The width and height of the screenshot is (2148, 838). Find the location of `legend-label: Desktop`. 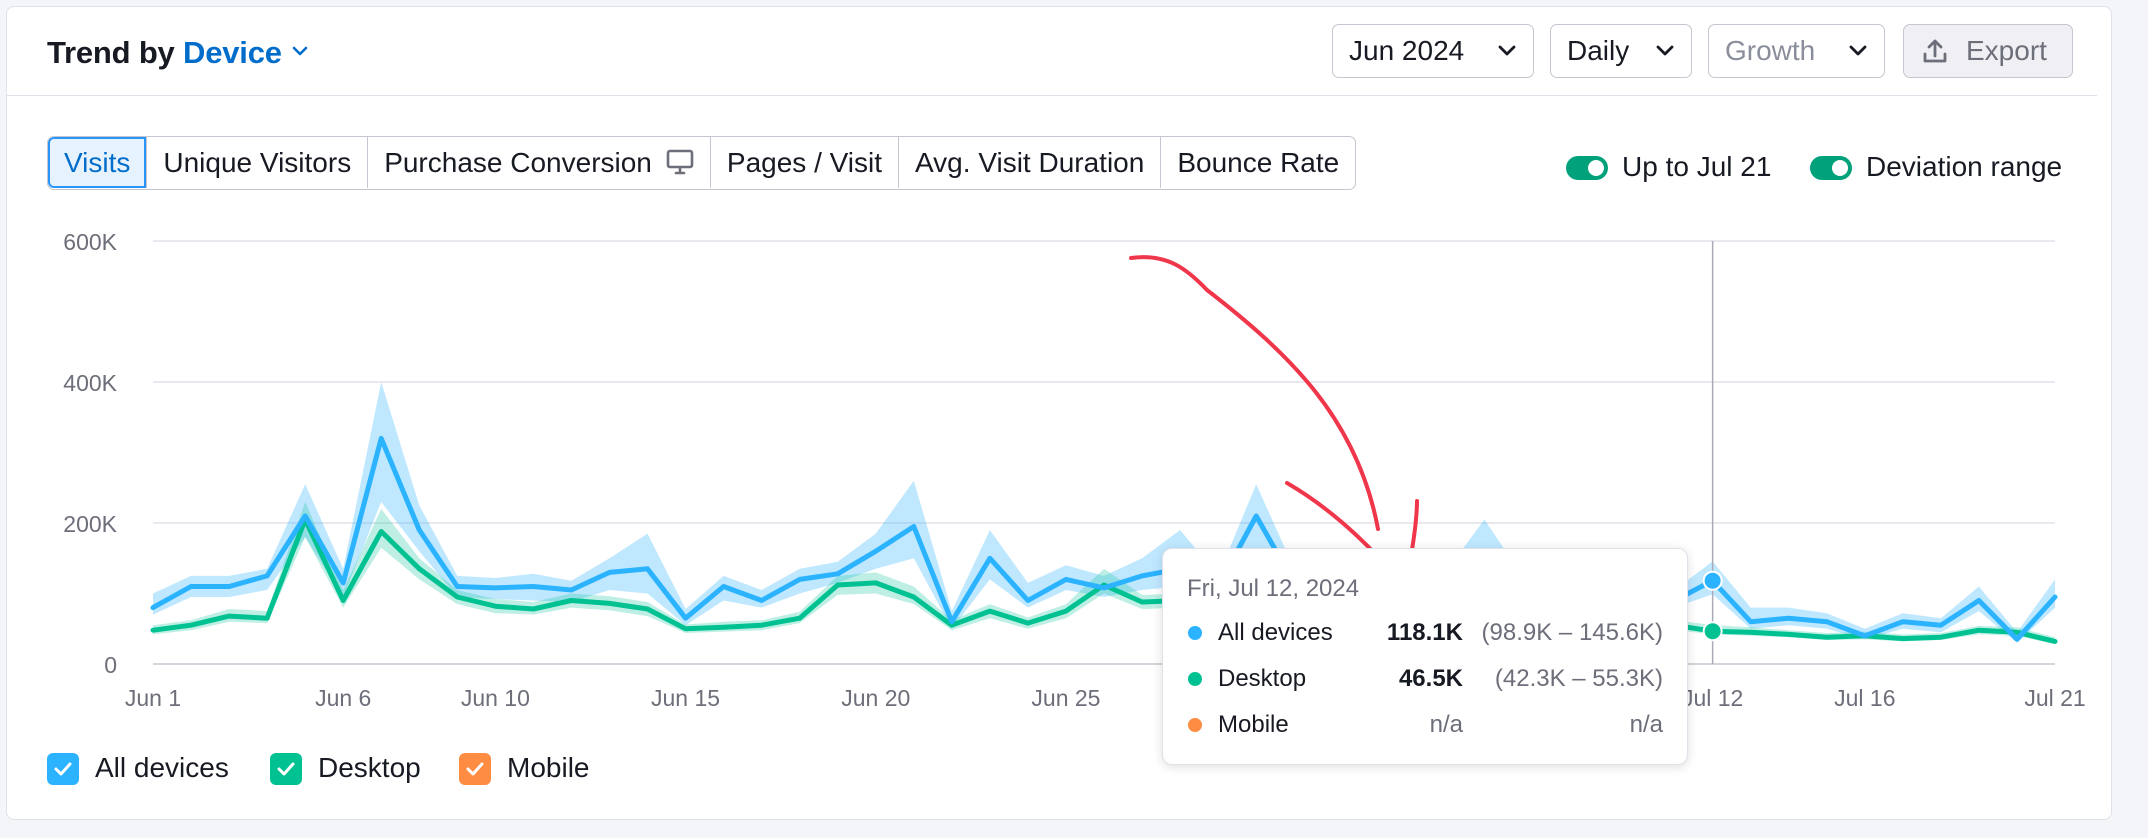

legend-label: Desktop is located at coordinates (369, 767).